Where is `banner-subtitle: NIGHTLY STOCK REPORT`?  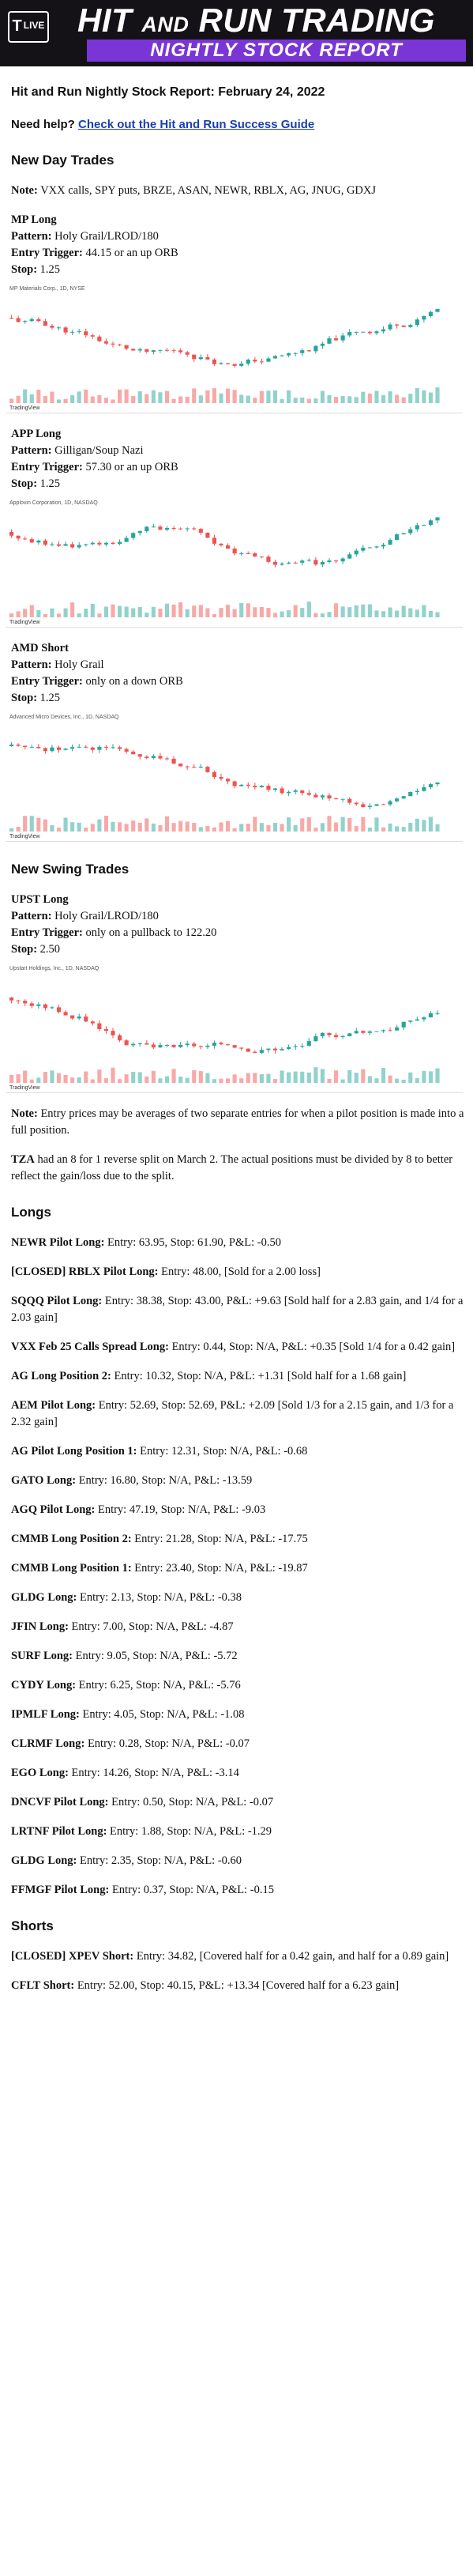
banner-subtitle: NIGHTLY STOCK REPORT is located at coordinates (276, 51).